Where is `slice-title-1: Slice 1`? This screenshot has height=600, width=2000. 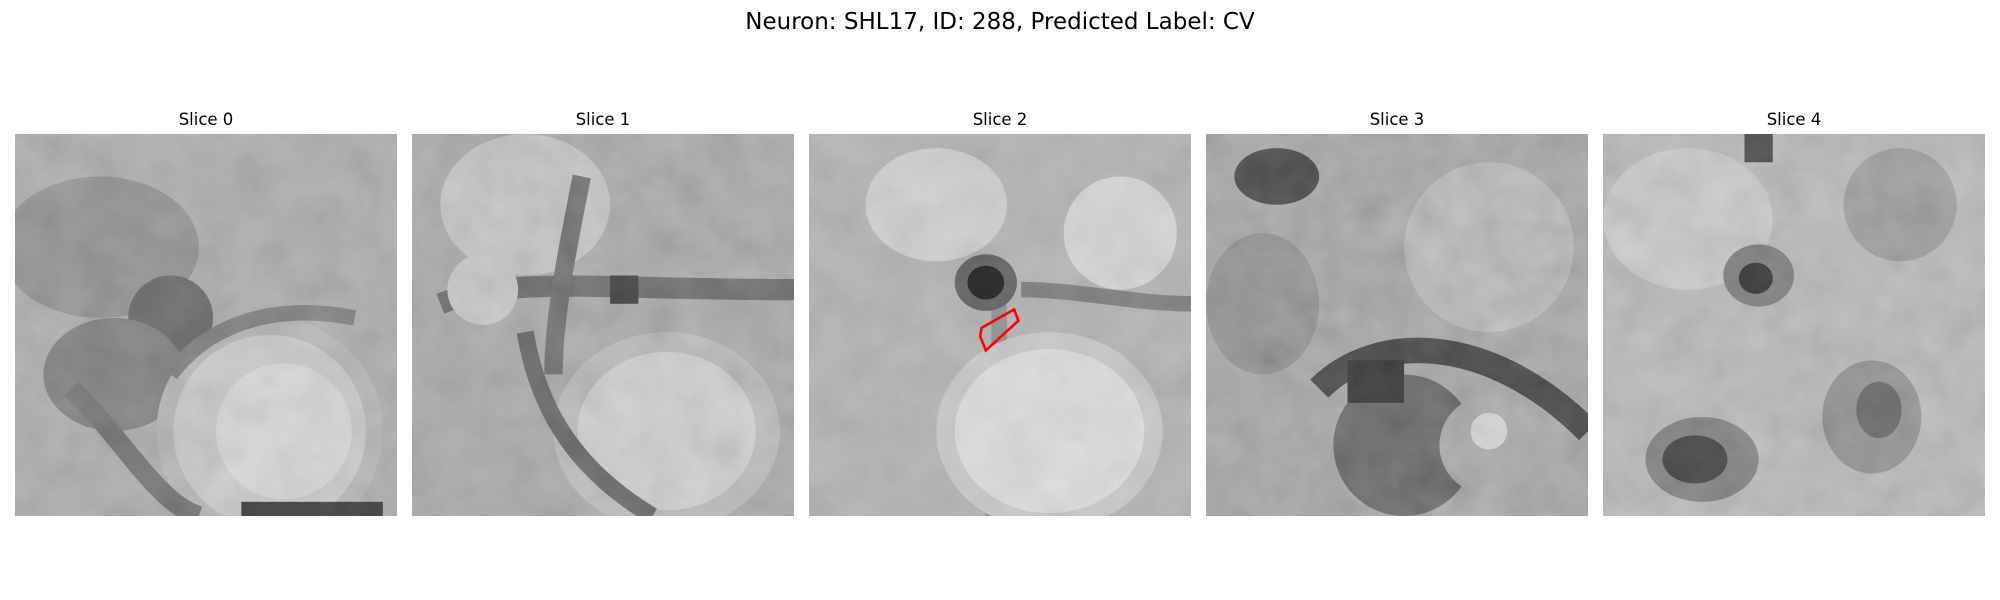
slice-title-1: Slice 1 is located at coordinates (603, 119).